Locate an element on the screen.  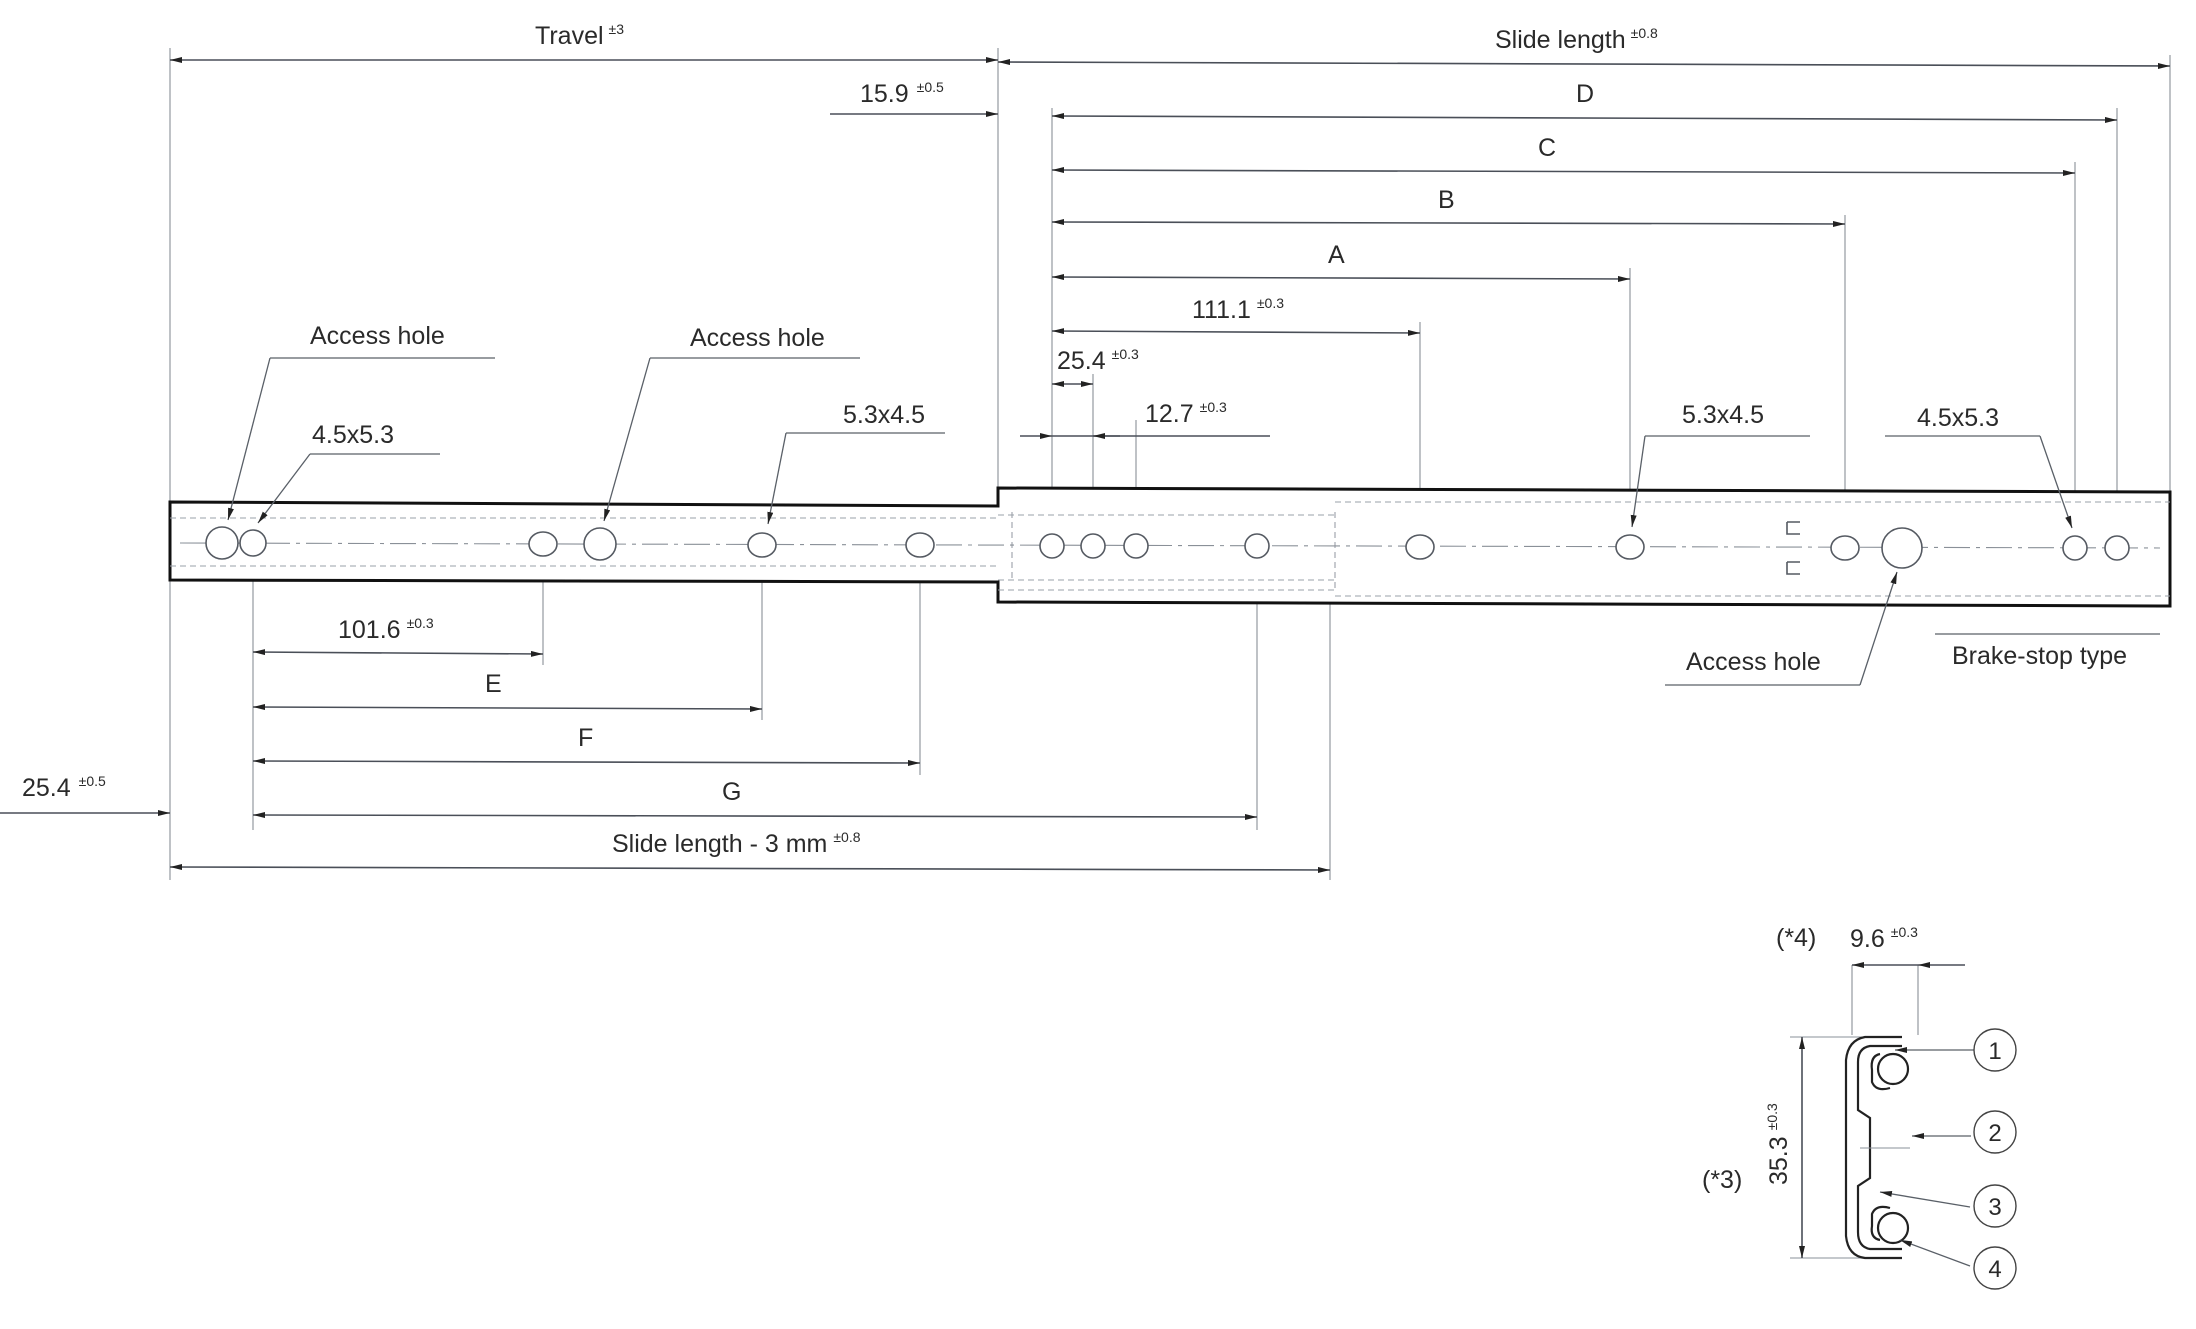
dim-F: F is located at coordinates (585, 738).